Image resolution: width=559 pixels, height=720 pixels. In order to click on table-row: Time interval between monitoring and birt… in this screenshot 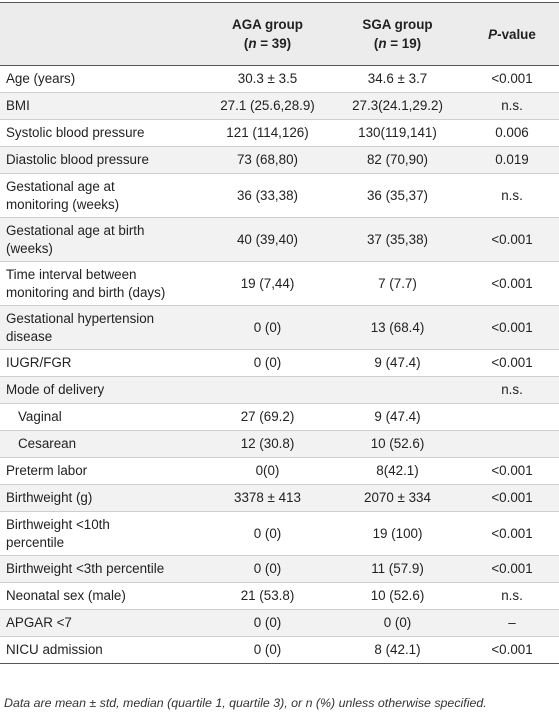, I will do `click(279, 283)`.